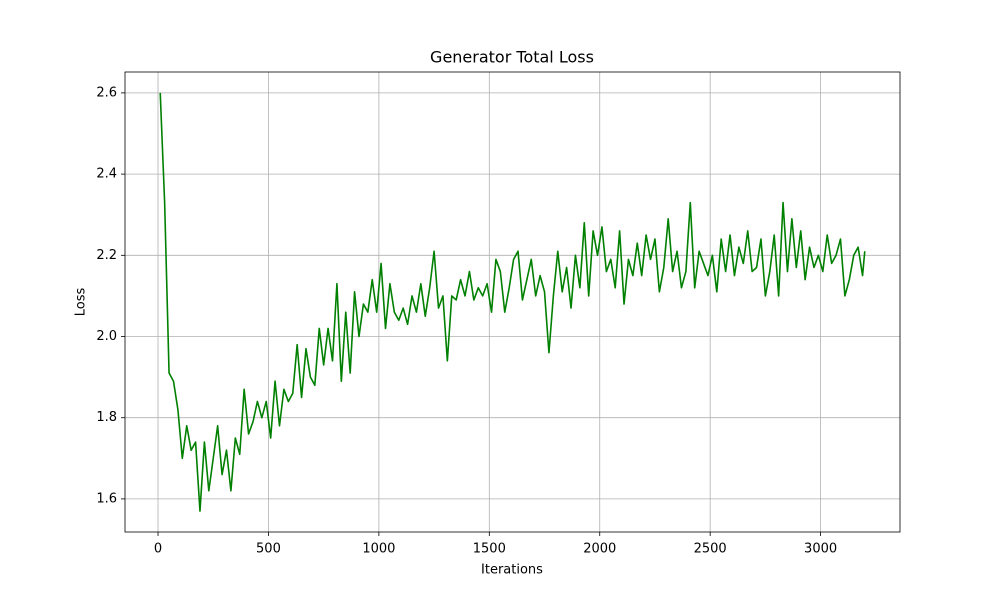  Describe the element at coordinates (106, 336) in the screenshot. I see `y-tick-label: 2.0` at that location.